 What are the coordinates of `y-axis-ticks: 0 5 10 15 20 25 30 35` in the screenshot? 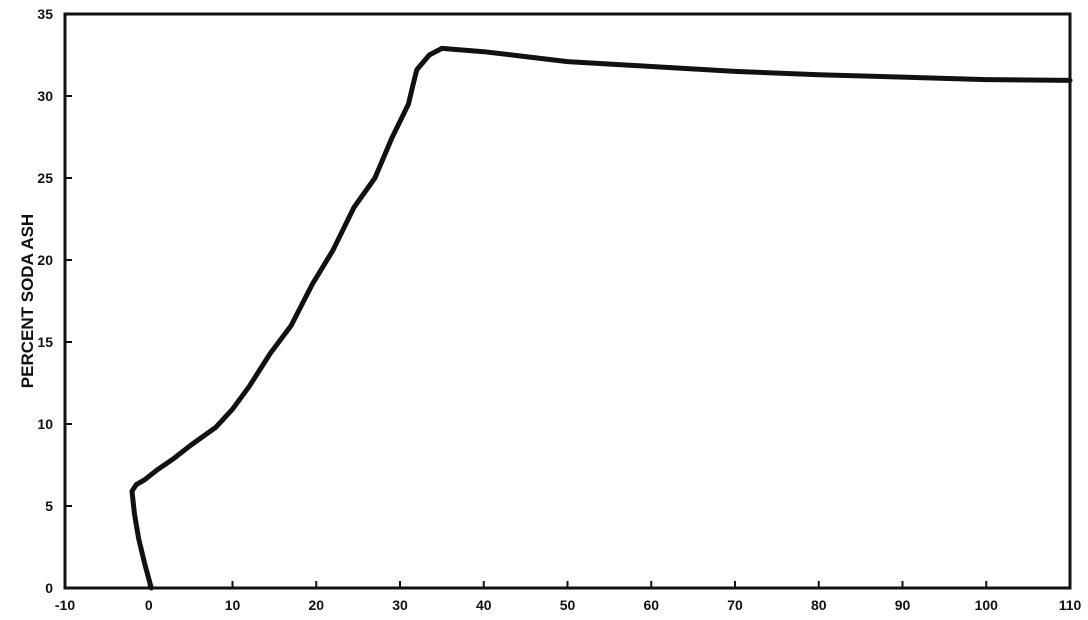 It's located at (54, 301).